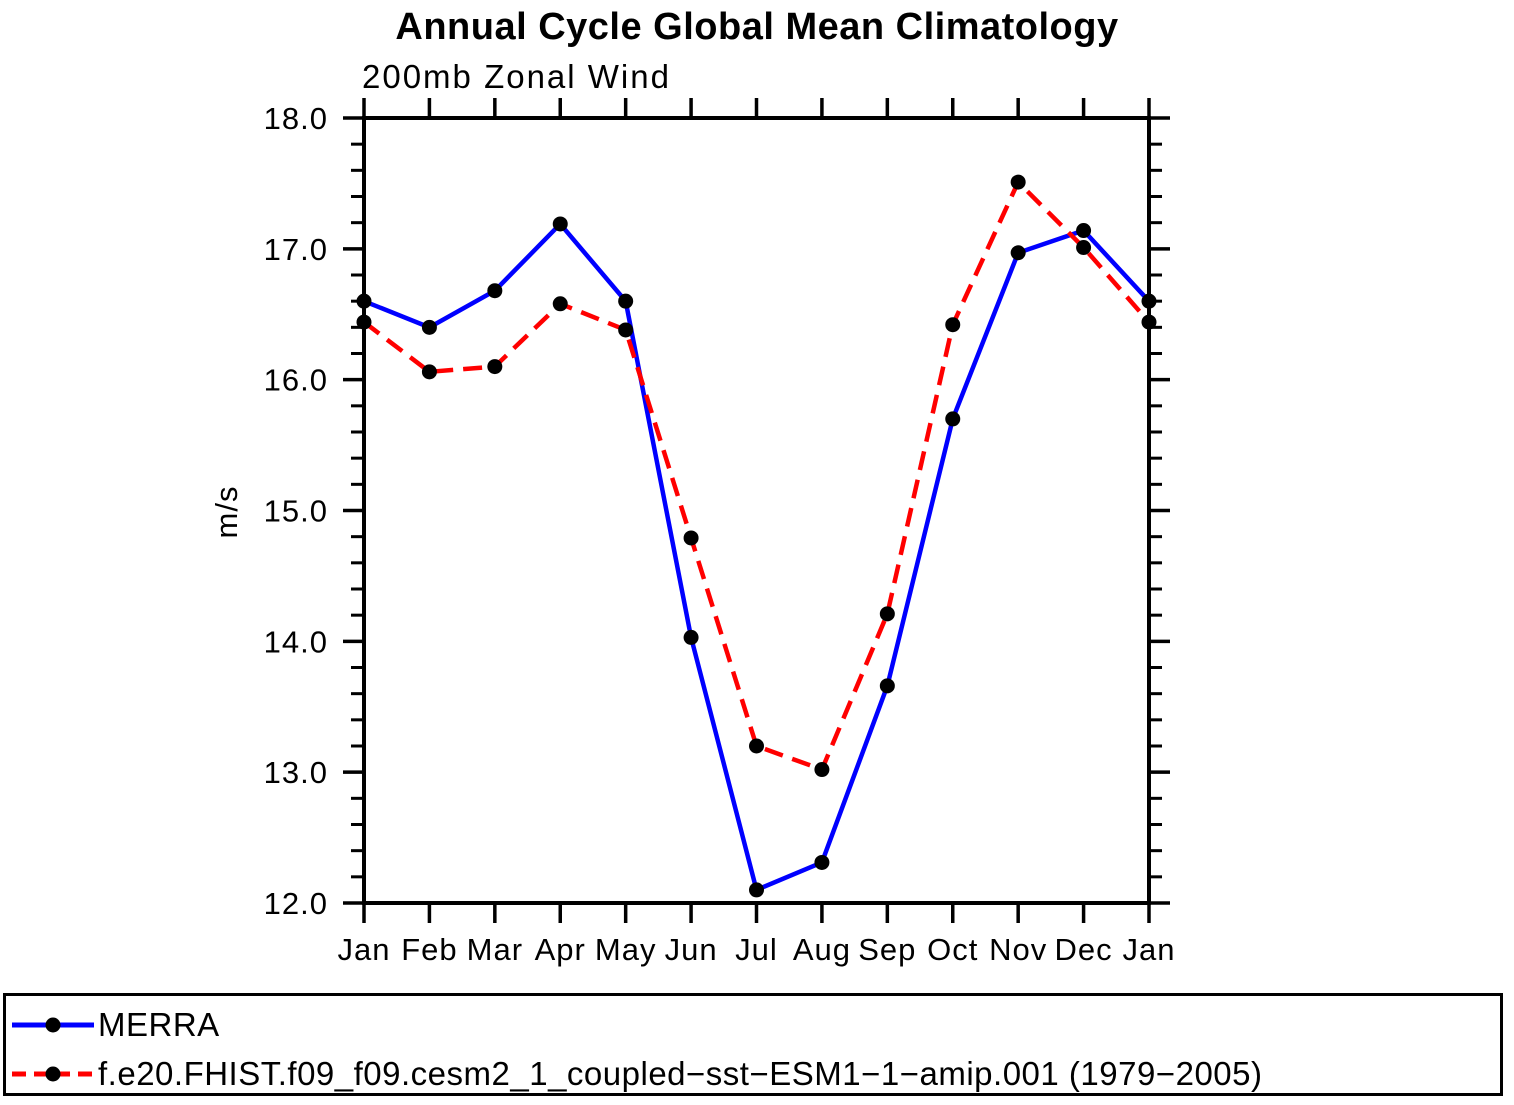 The width and height of the screenshot is (1514, 1105). What do you see at coordinates (429, 949) in the screenshot?
I see `x-tick-label: Feb` at bounding box center [429, 949].